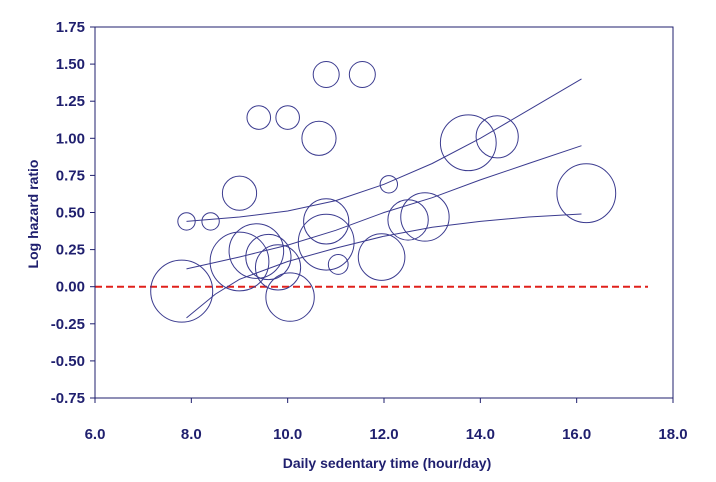 The height and width of the screenshot is (482, 716). What do you see at coordinates (68, 324) in the screenshot?
I see `y-tick-label: -0.25` at bounding box center [68, 324].